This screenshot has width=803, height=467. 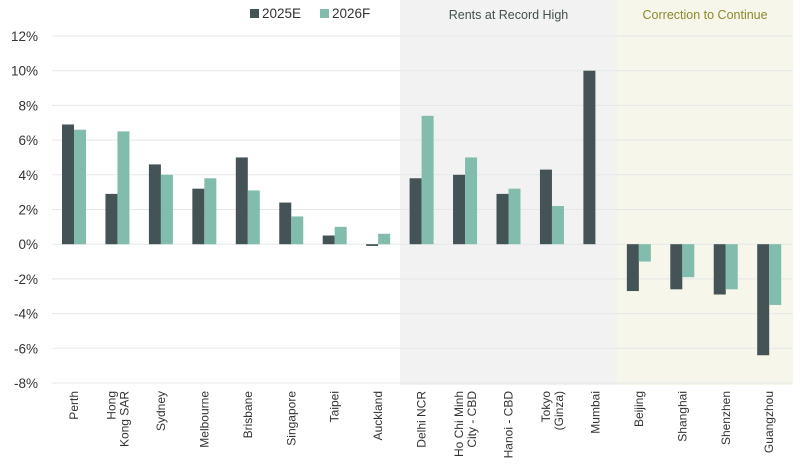 What do you see at coordinates (705, 15) in the screenshot?
I see `region-label: Correction to Continue` at bounding box center [705, 15].